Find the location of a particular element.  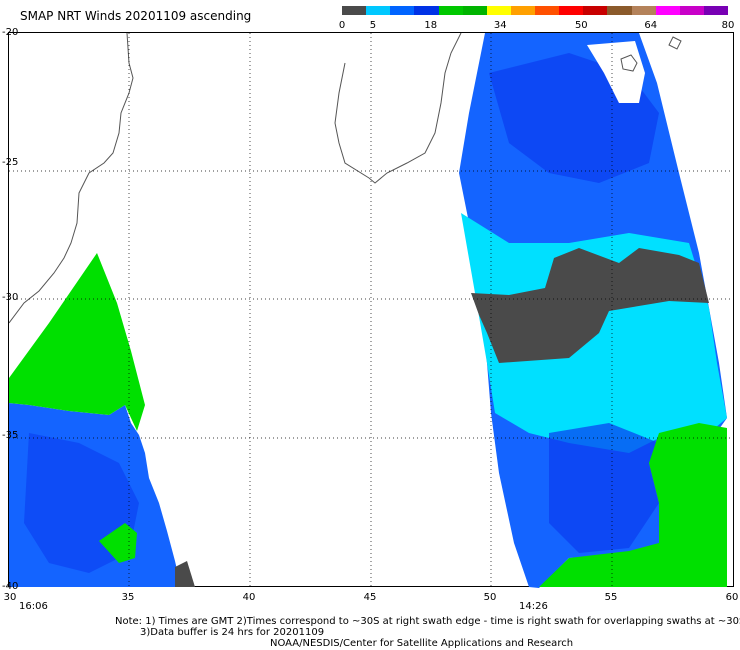

lon-label-40: 40 is located at coordinates (249, 597).